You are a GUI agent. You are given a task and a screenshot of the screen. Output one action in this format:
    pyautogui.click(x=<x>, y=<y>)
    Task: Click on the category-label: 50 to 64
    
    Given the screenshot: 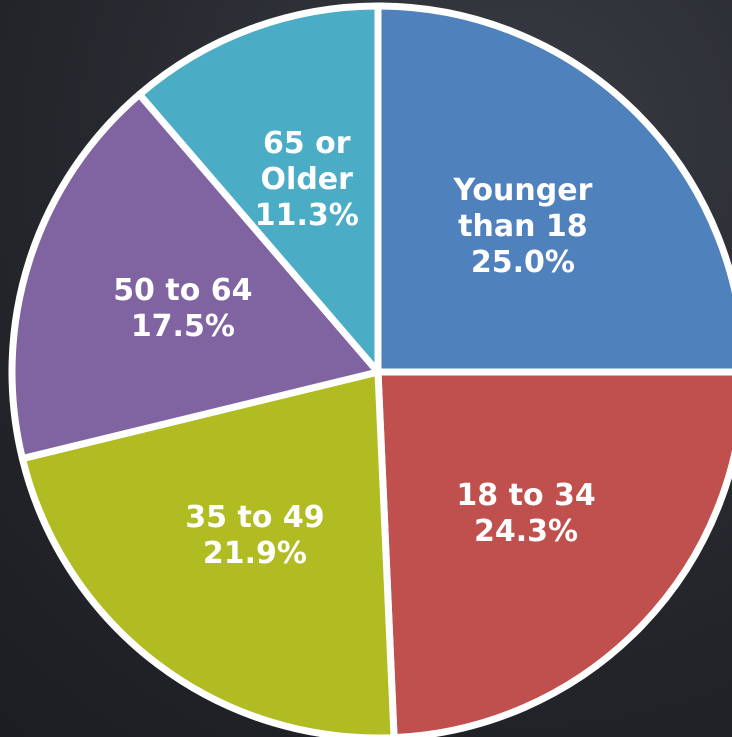 What is the action you would take?
    pyautogui.click(x=183, y=291)
    